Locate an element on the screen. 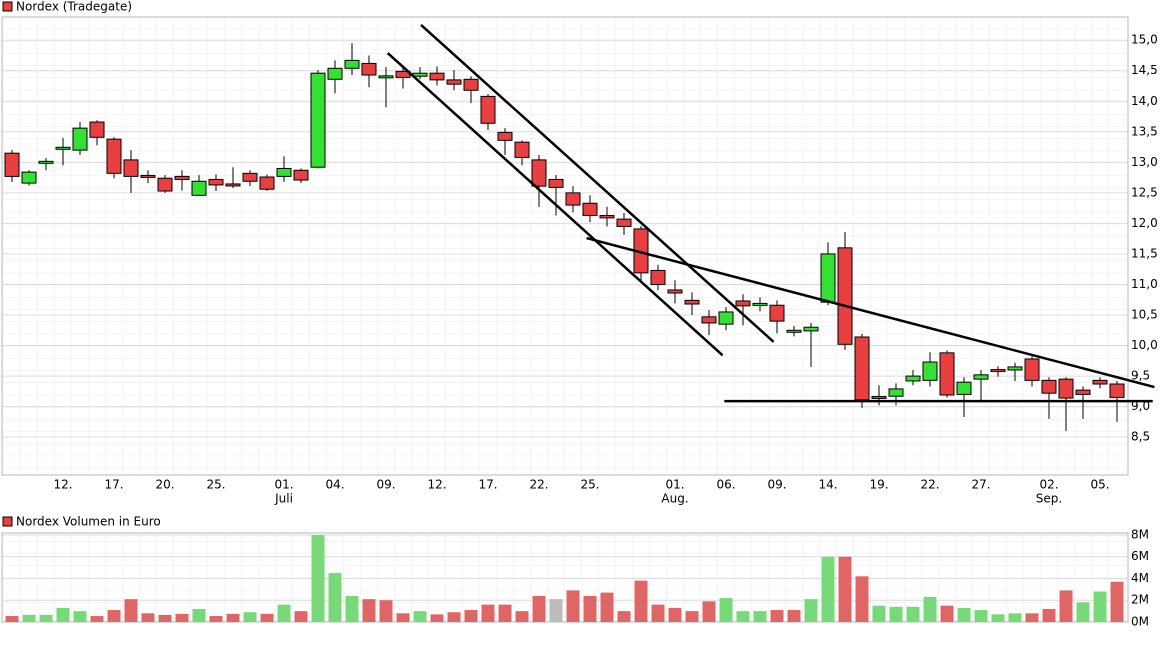 This screenshot has height=648, width=1175. trend-line is located at coordinates (870, 312).